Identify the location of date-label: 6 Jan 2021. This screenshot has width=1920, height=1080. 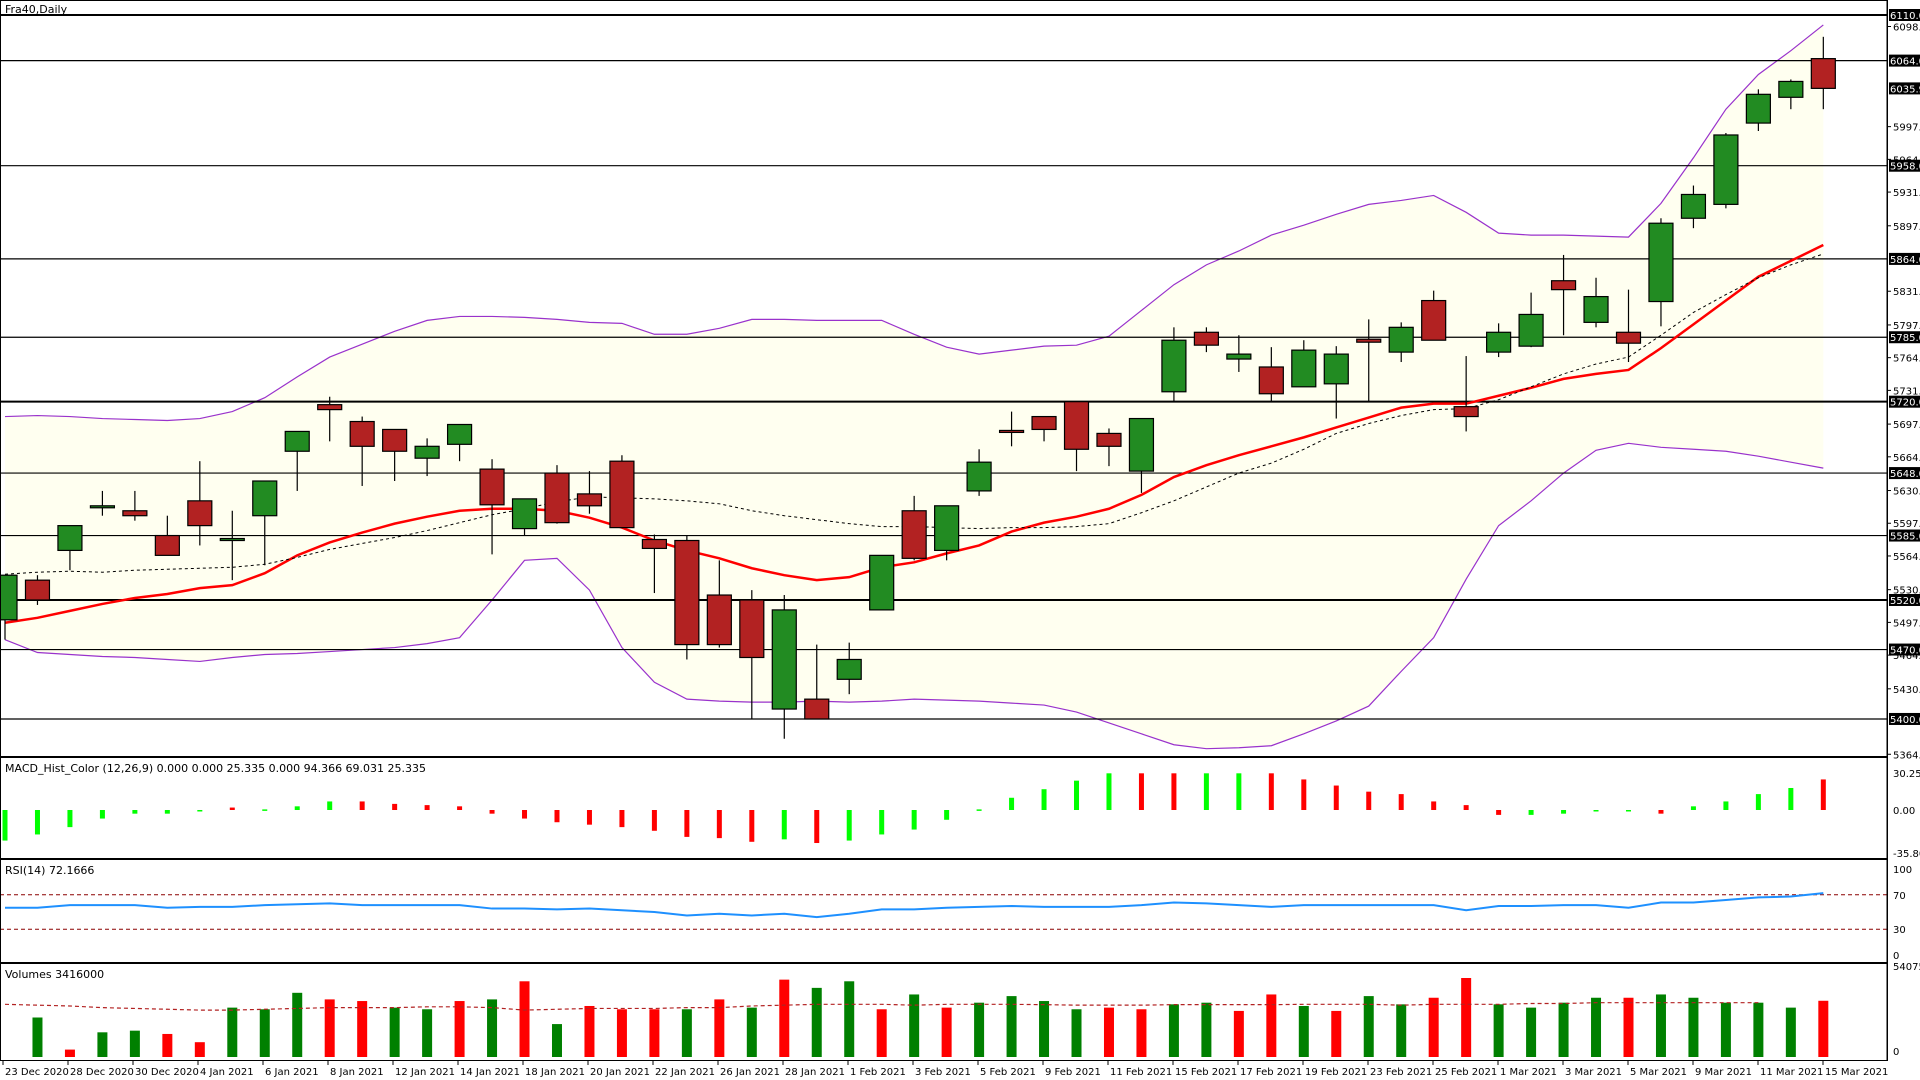
(292, 1072).